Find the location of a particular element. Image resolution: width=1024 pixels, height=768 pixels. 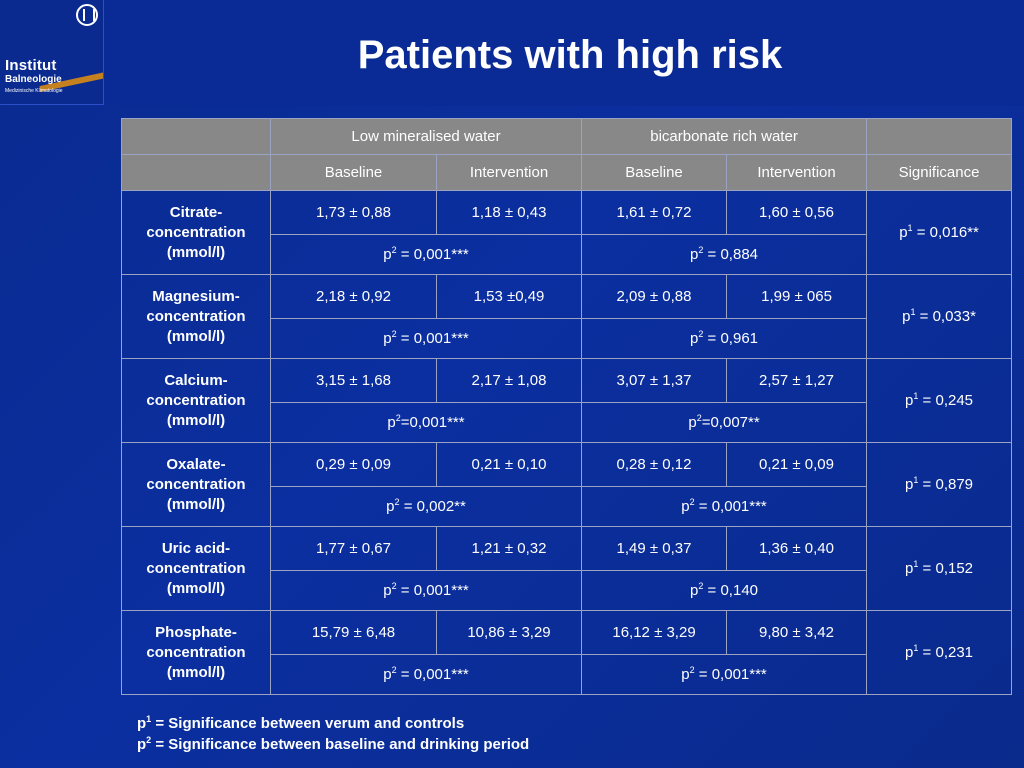

header-cell: Baseline is located at coordinates (353, 172).